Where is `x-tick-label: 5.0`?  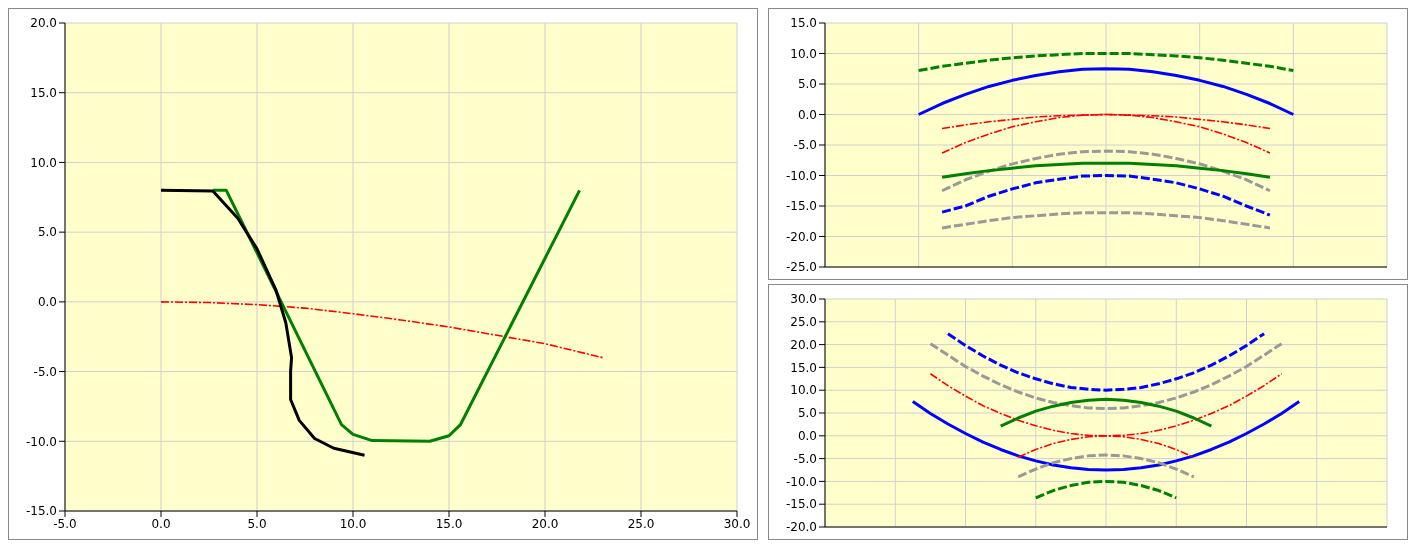
x-tick-label: 5.0 is located at coordinates (257, 523).